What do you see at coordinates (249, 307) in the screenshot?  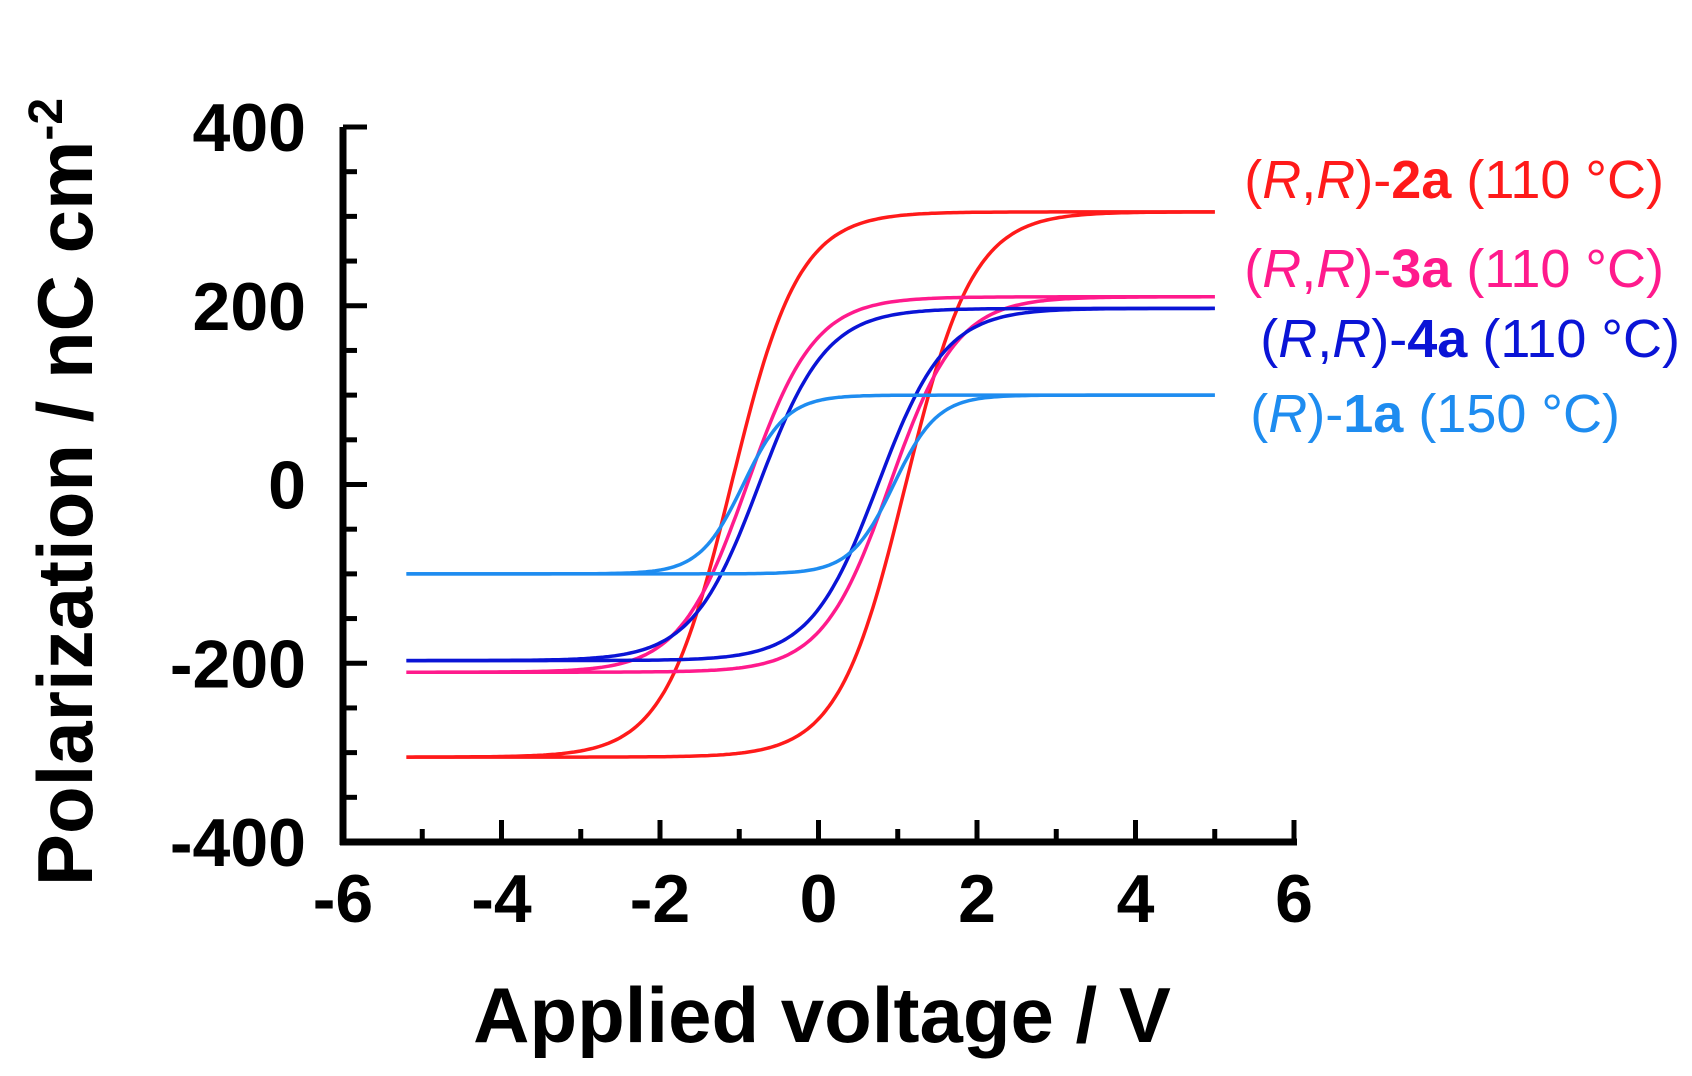 I see `y-tick-label: 200` at bounding box center [249, 307].